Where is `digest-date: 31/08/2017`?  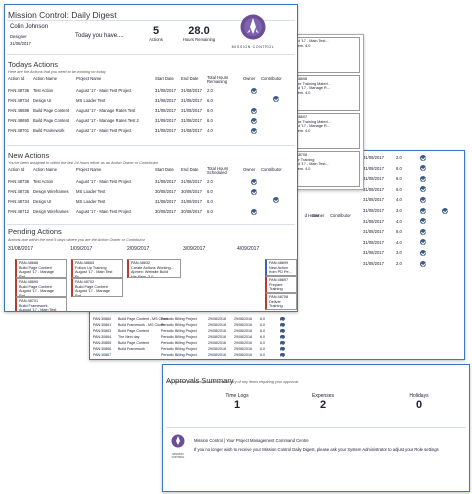 digest-date: 31/08/2017 is located at coordinates (20, 43).